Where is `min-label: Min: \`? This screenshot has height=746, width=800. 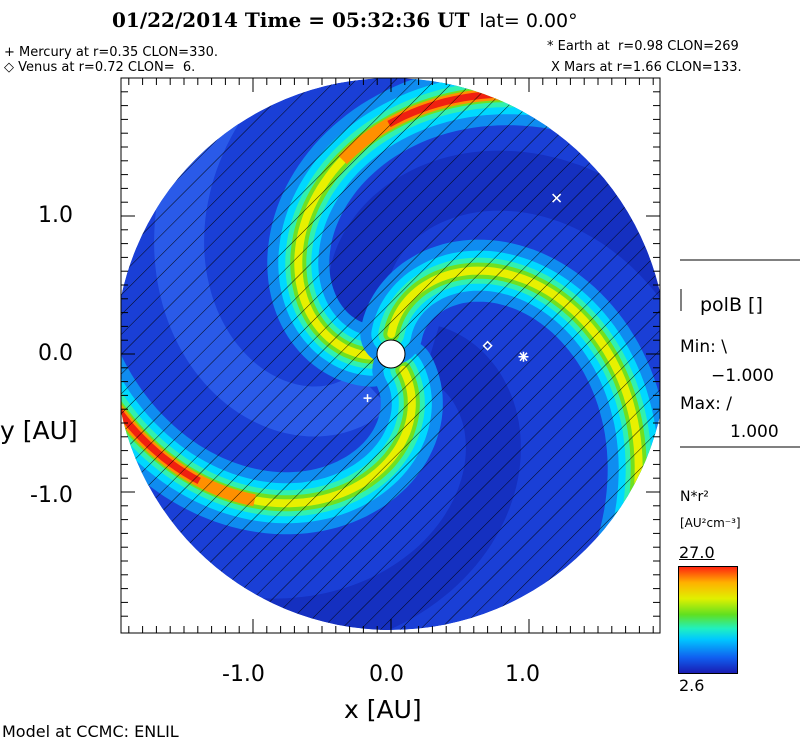
min-label: Min: \ is located at coordinates (704, 347).